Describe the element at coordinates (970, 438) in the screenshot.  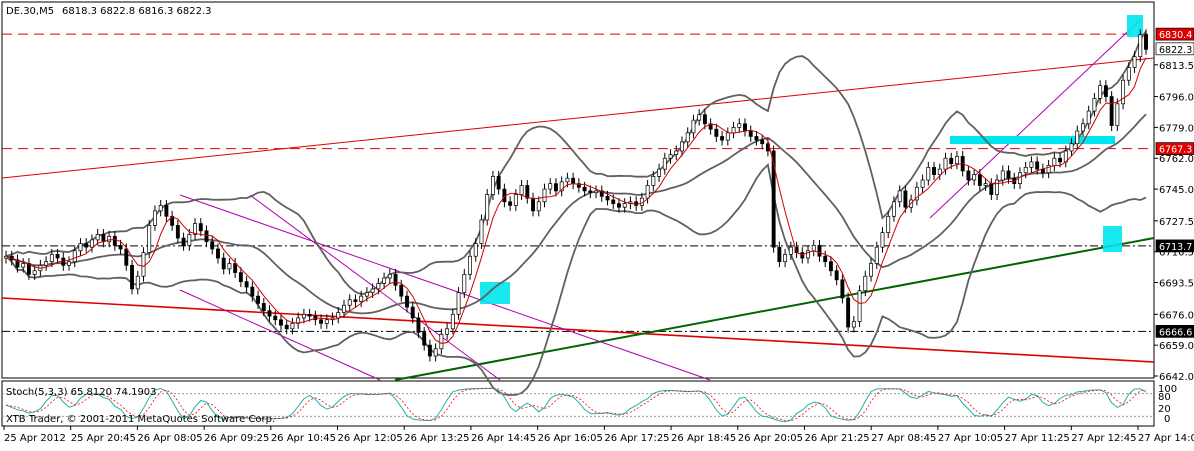
I see `x-tick-label: 27 Apr 10:05` at that location.